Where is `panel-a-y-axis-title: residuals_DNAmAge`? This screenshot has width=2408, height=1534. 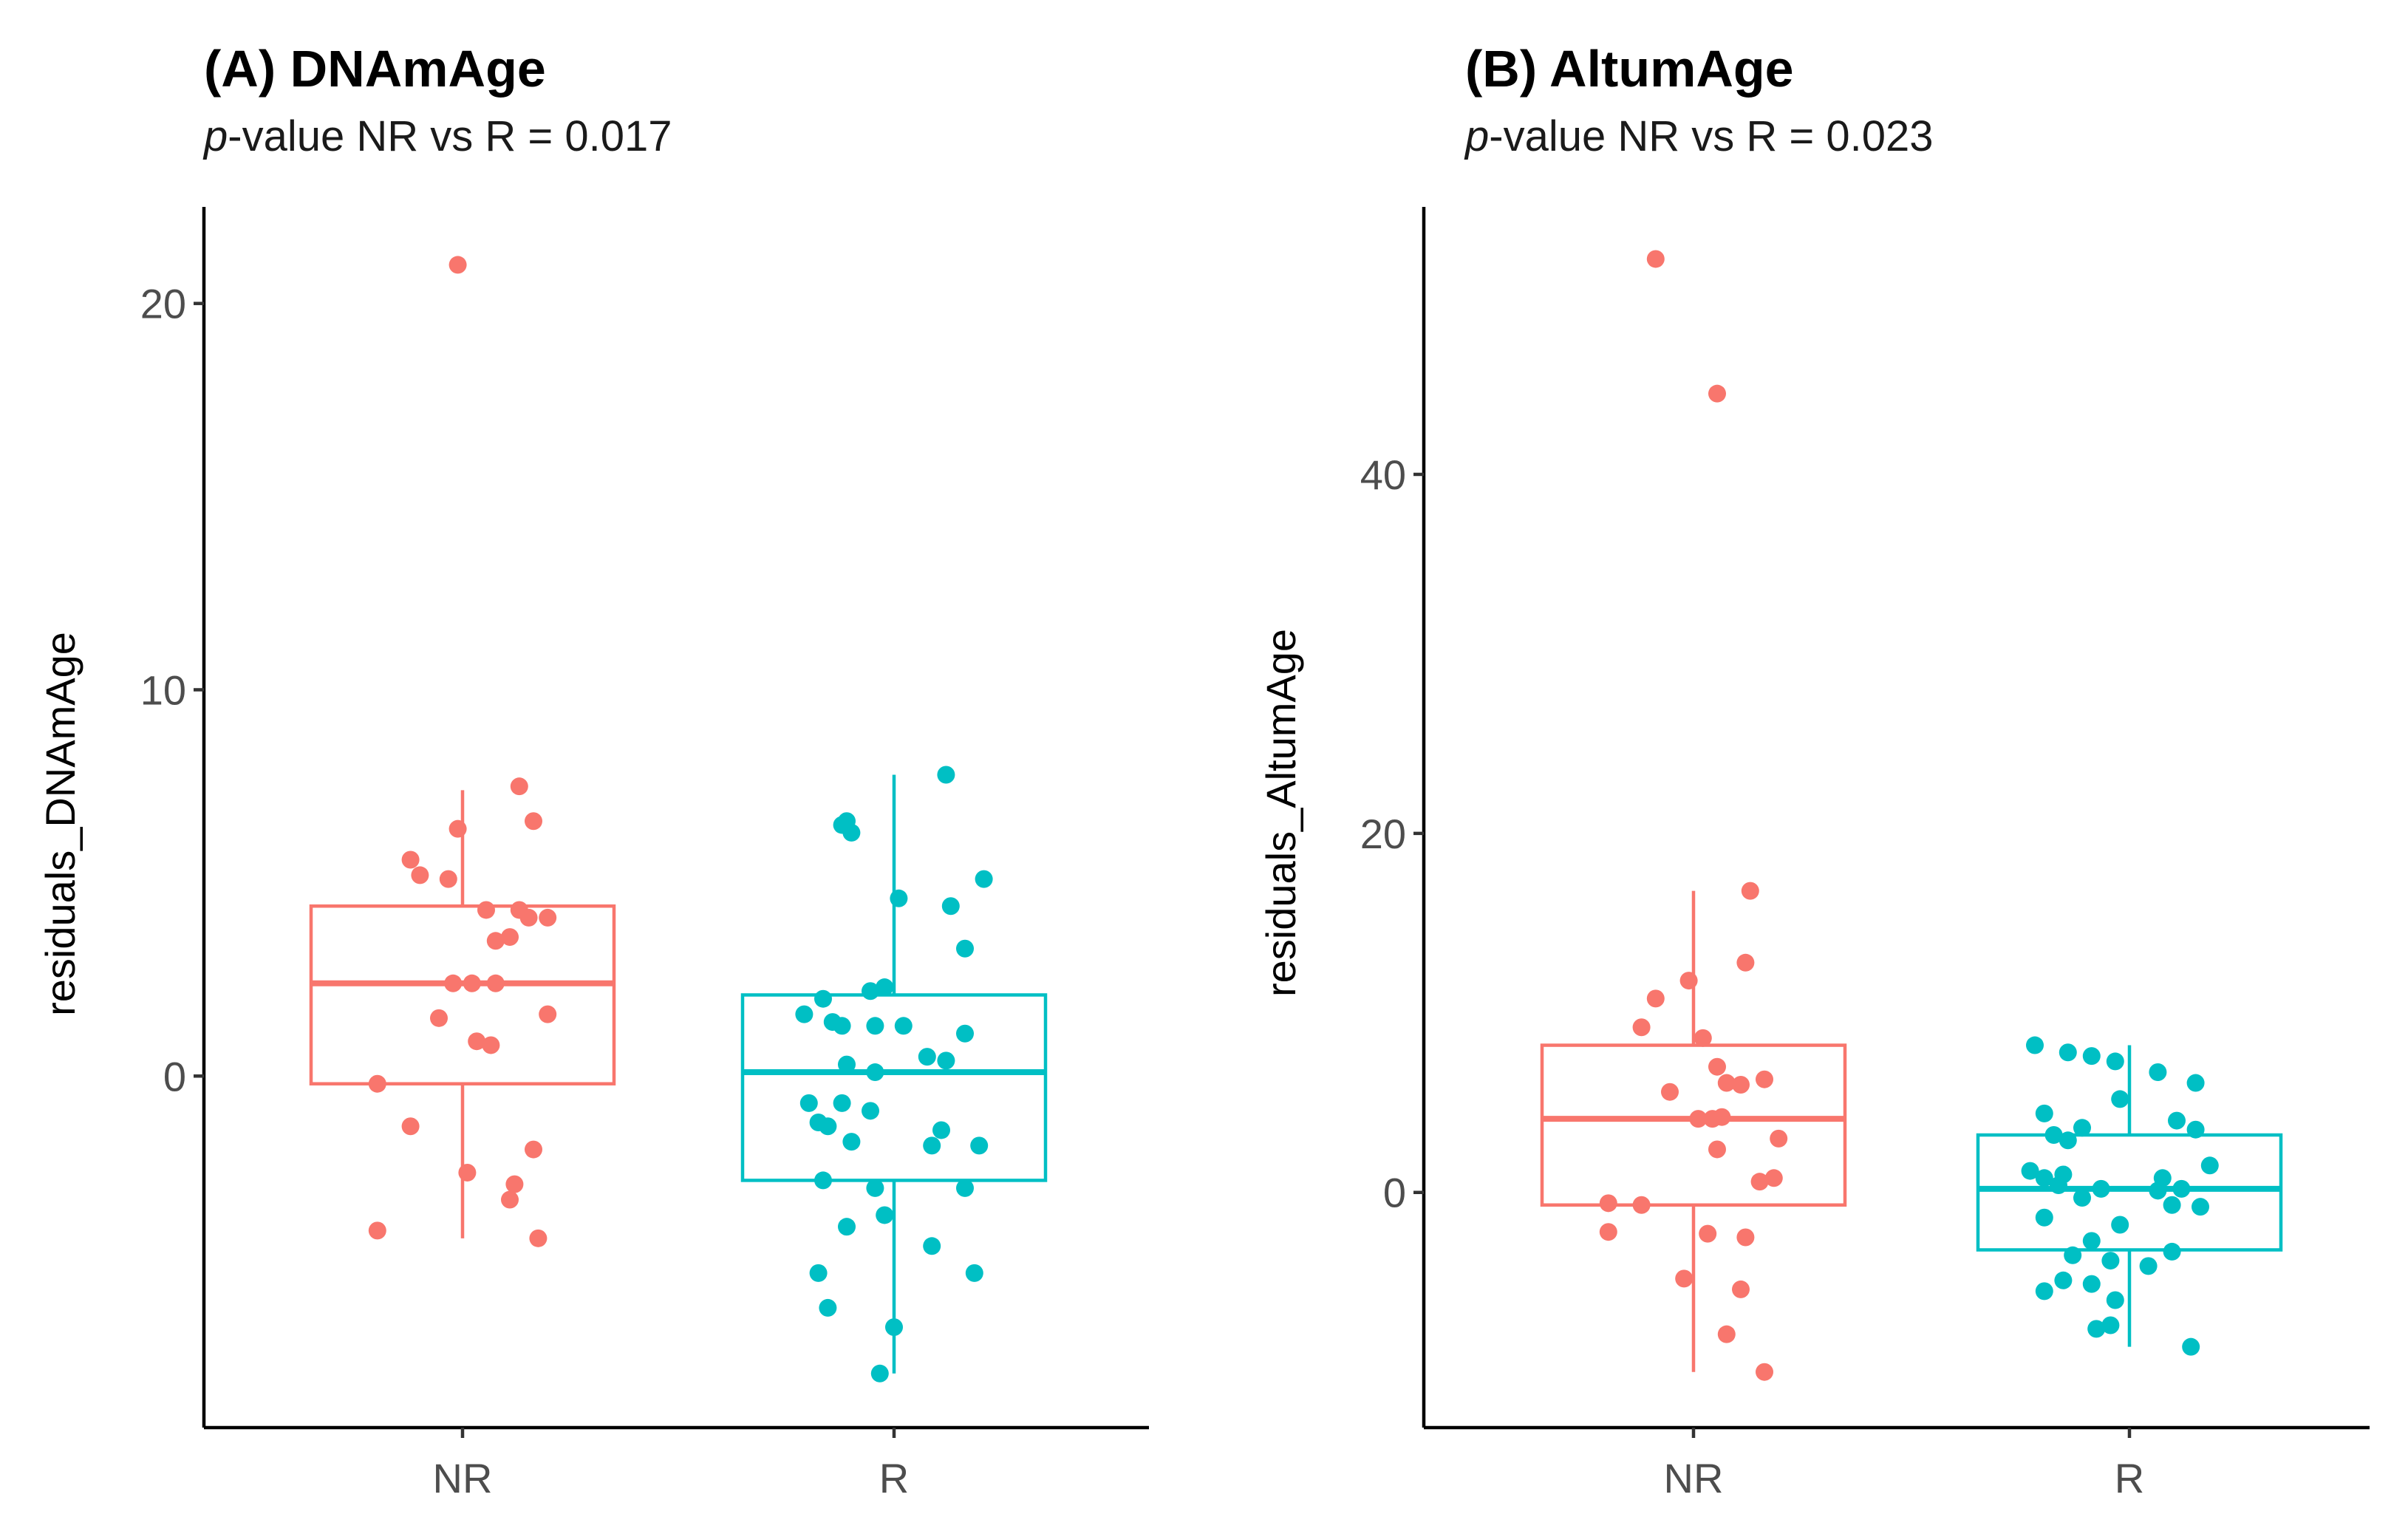
panel-a-y-axis-title: residuals_DNAmAge is located at coordinates (60, 824).